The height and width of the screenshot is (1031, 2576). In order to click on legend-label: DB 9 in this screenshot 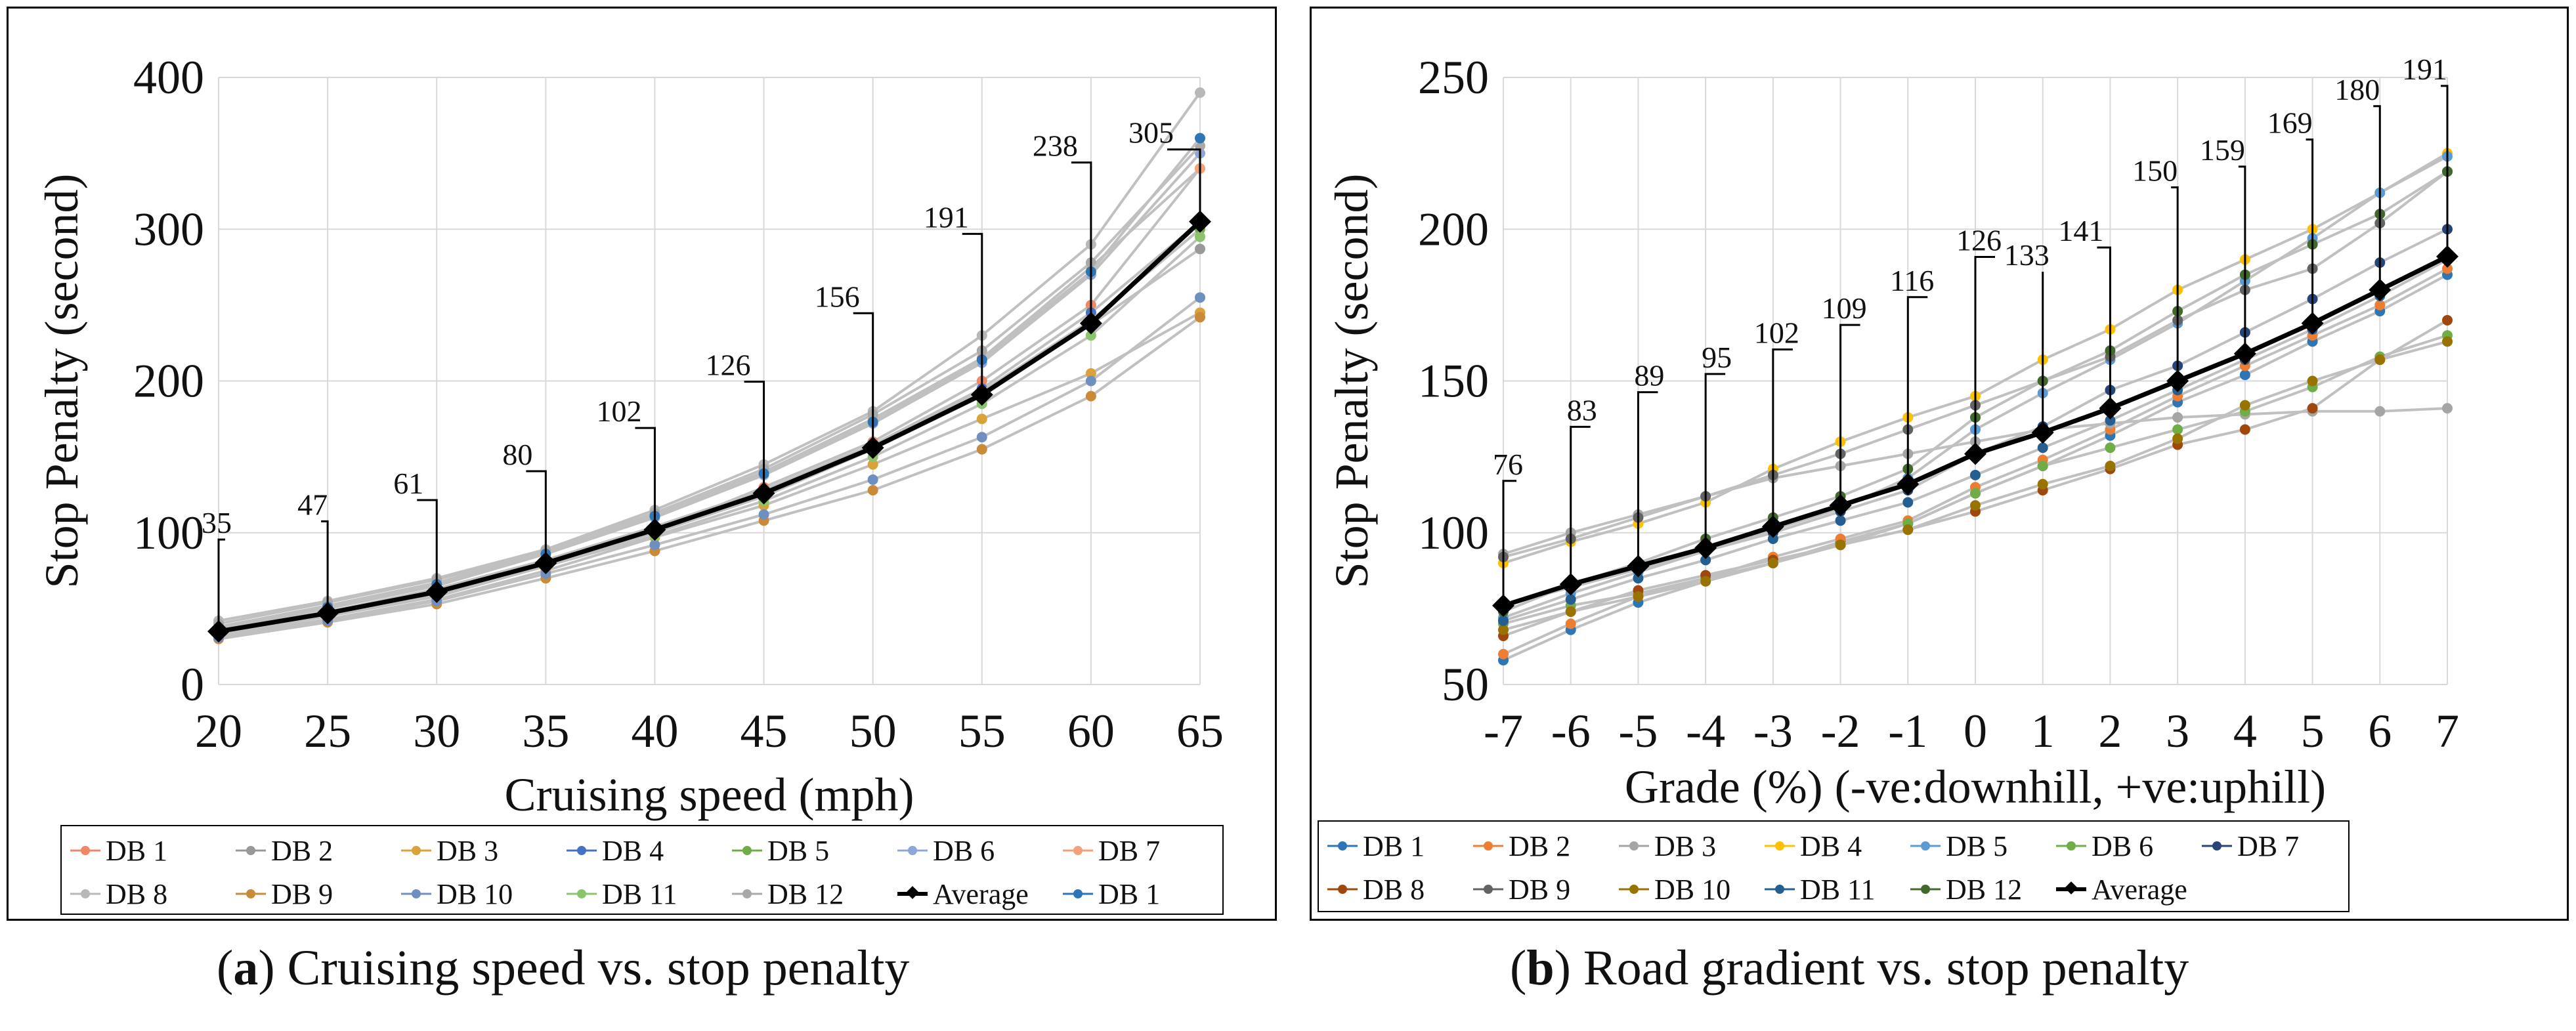, I will do `click(302, 894)`.